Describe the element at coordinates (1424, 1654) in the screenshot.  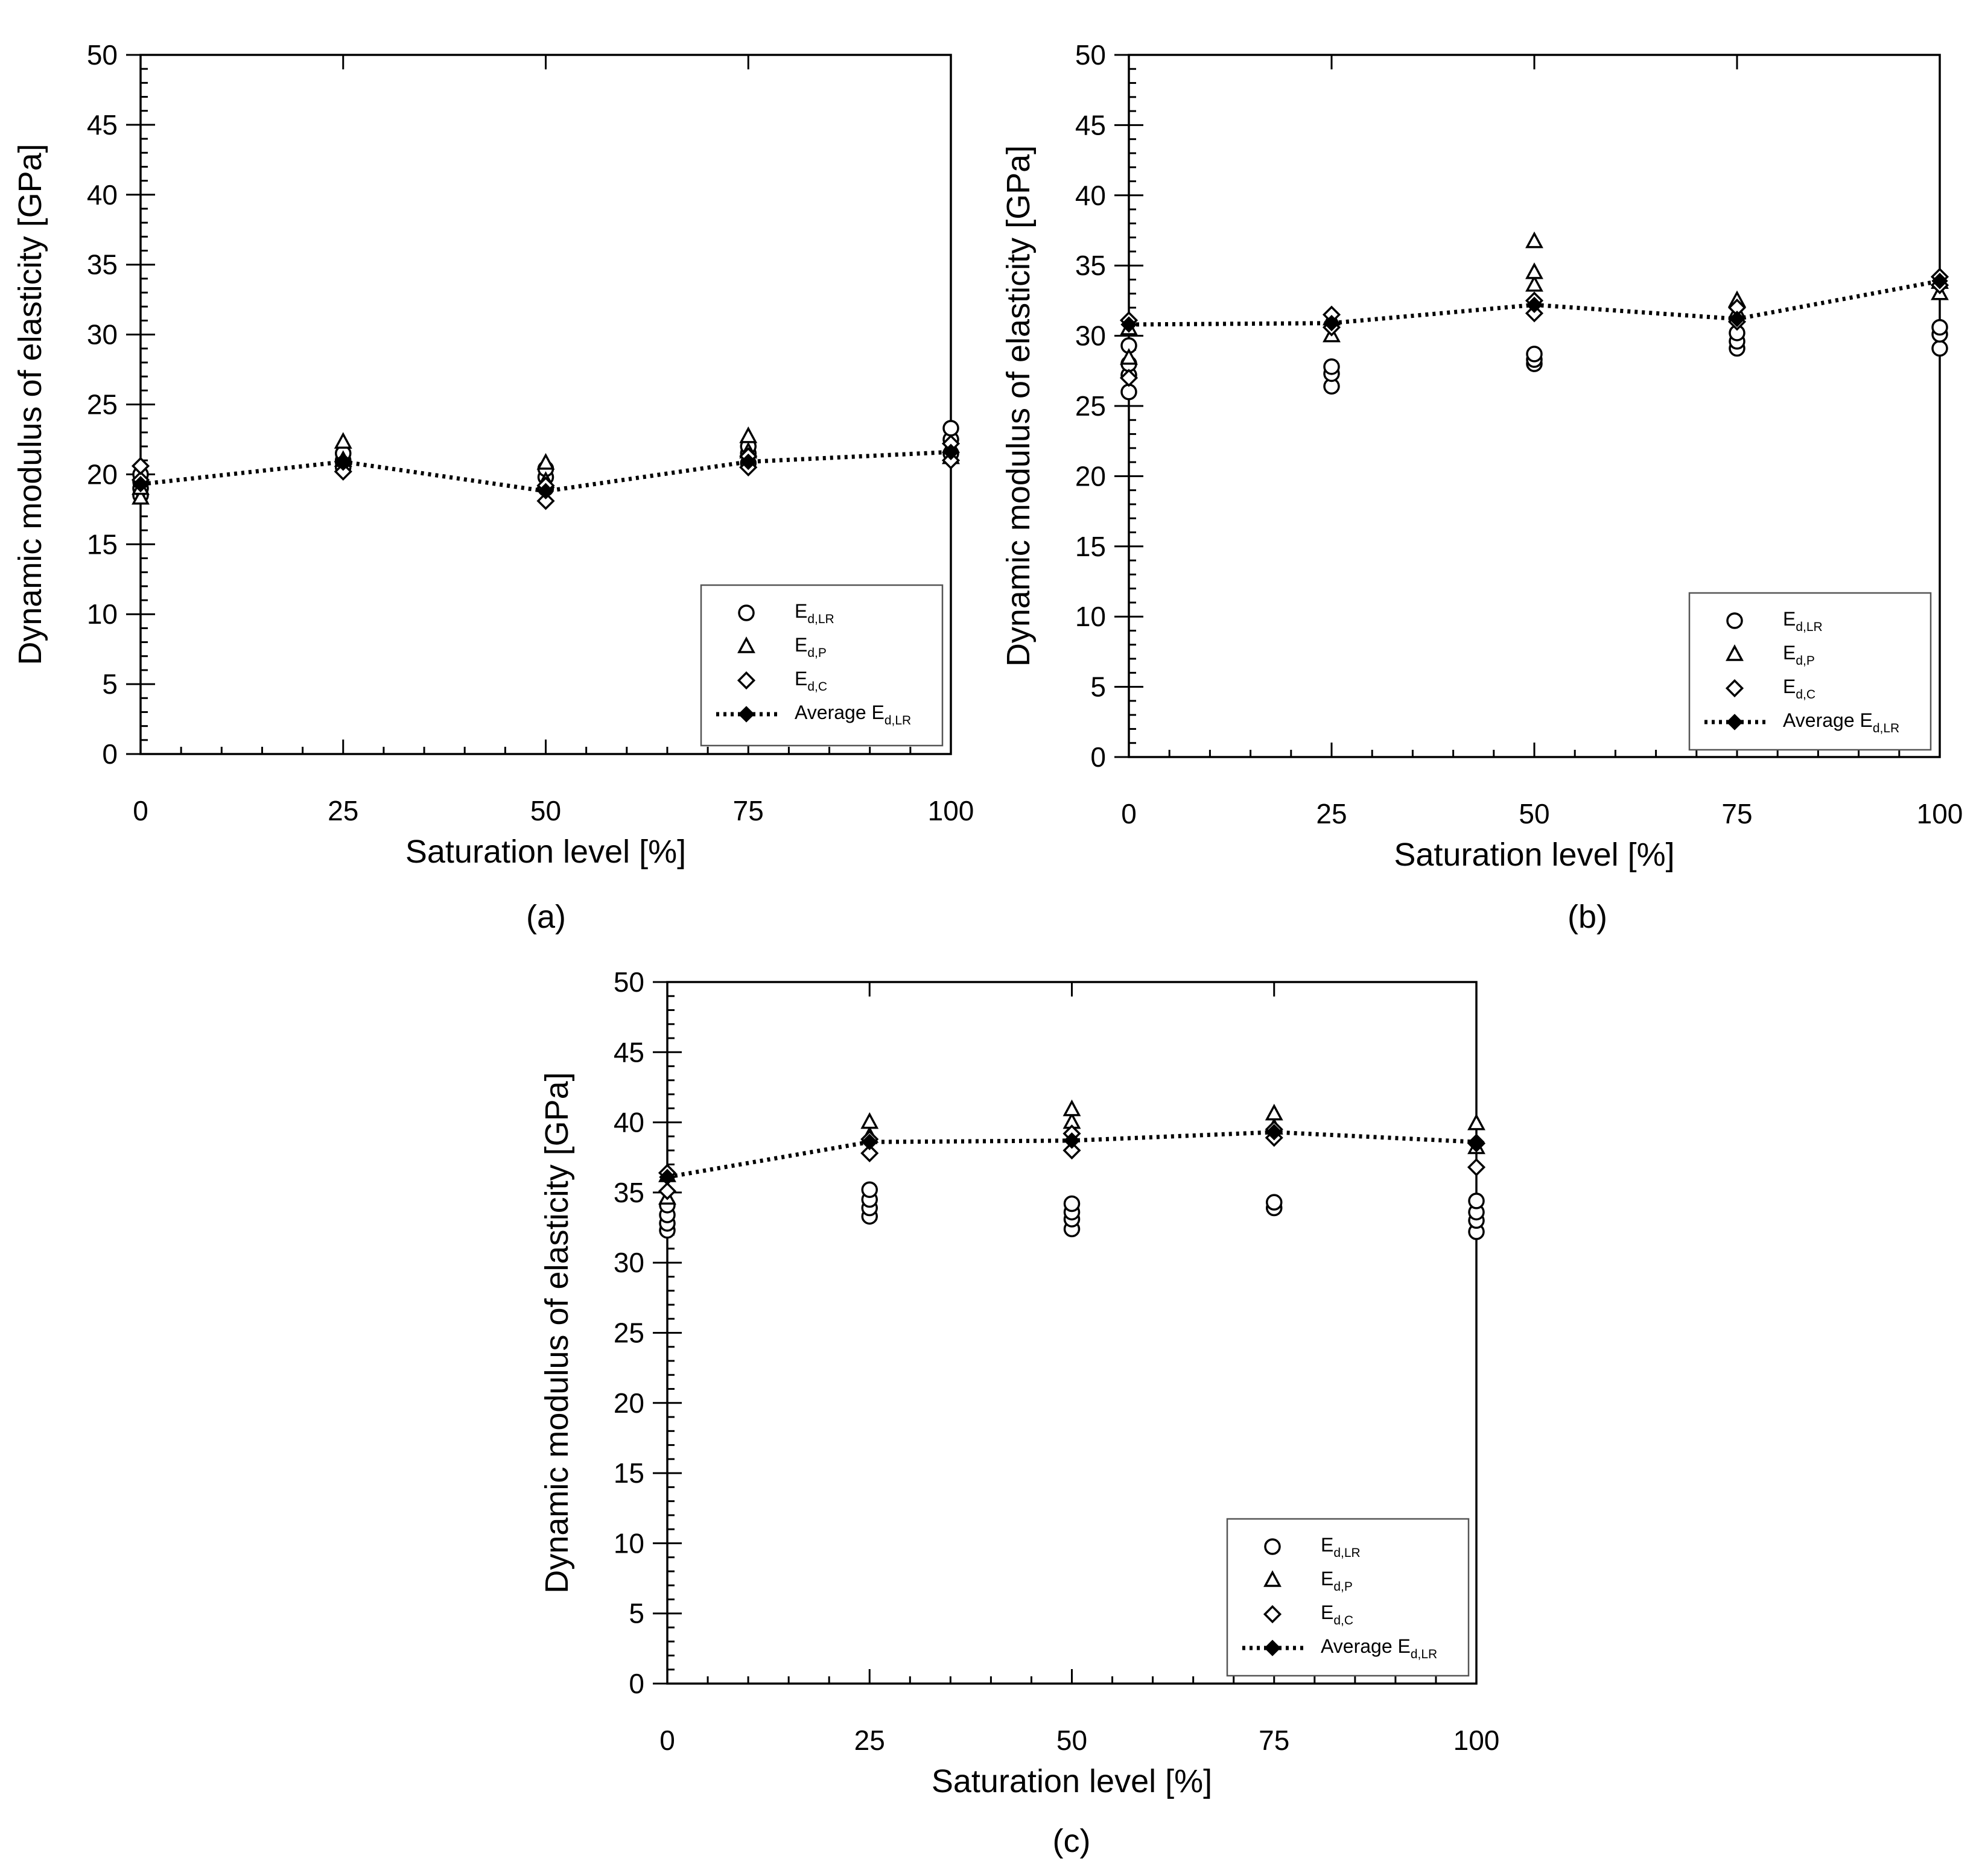
I see `legend-label-average-subscript: d,LR` at that location.